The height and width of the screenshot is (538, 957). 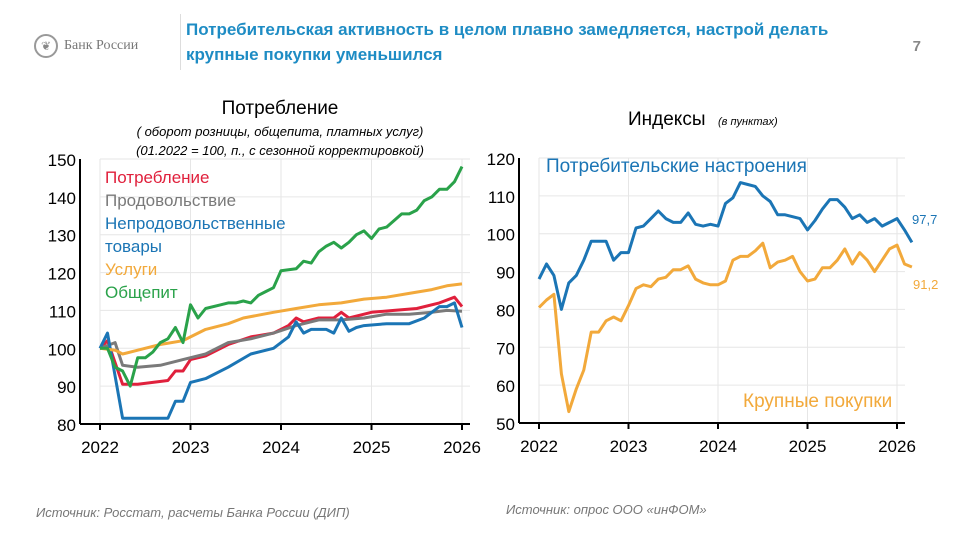 What do you see at coordinates (925, 284) in the screenshot?
I see `end-value-label: 91,2` at bounding box center [925, 284].